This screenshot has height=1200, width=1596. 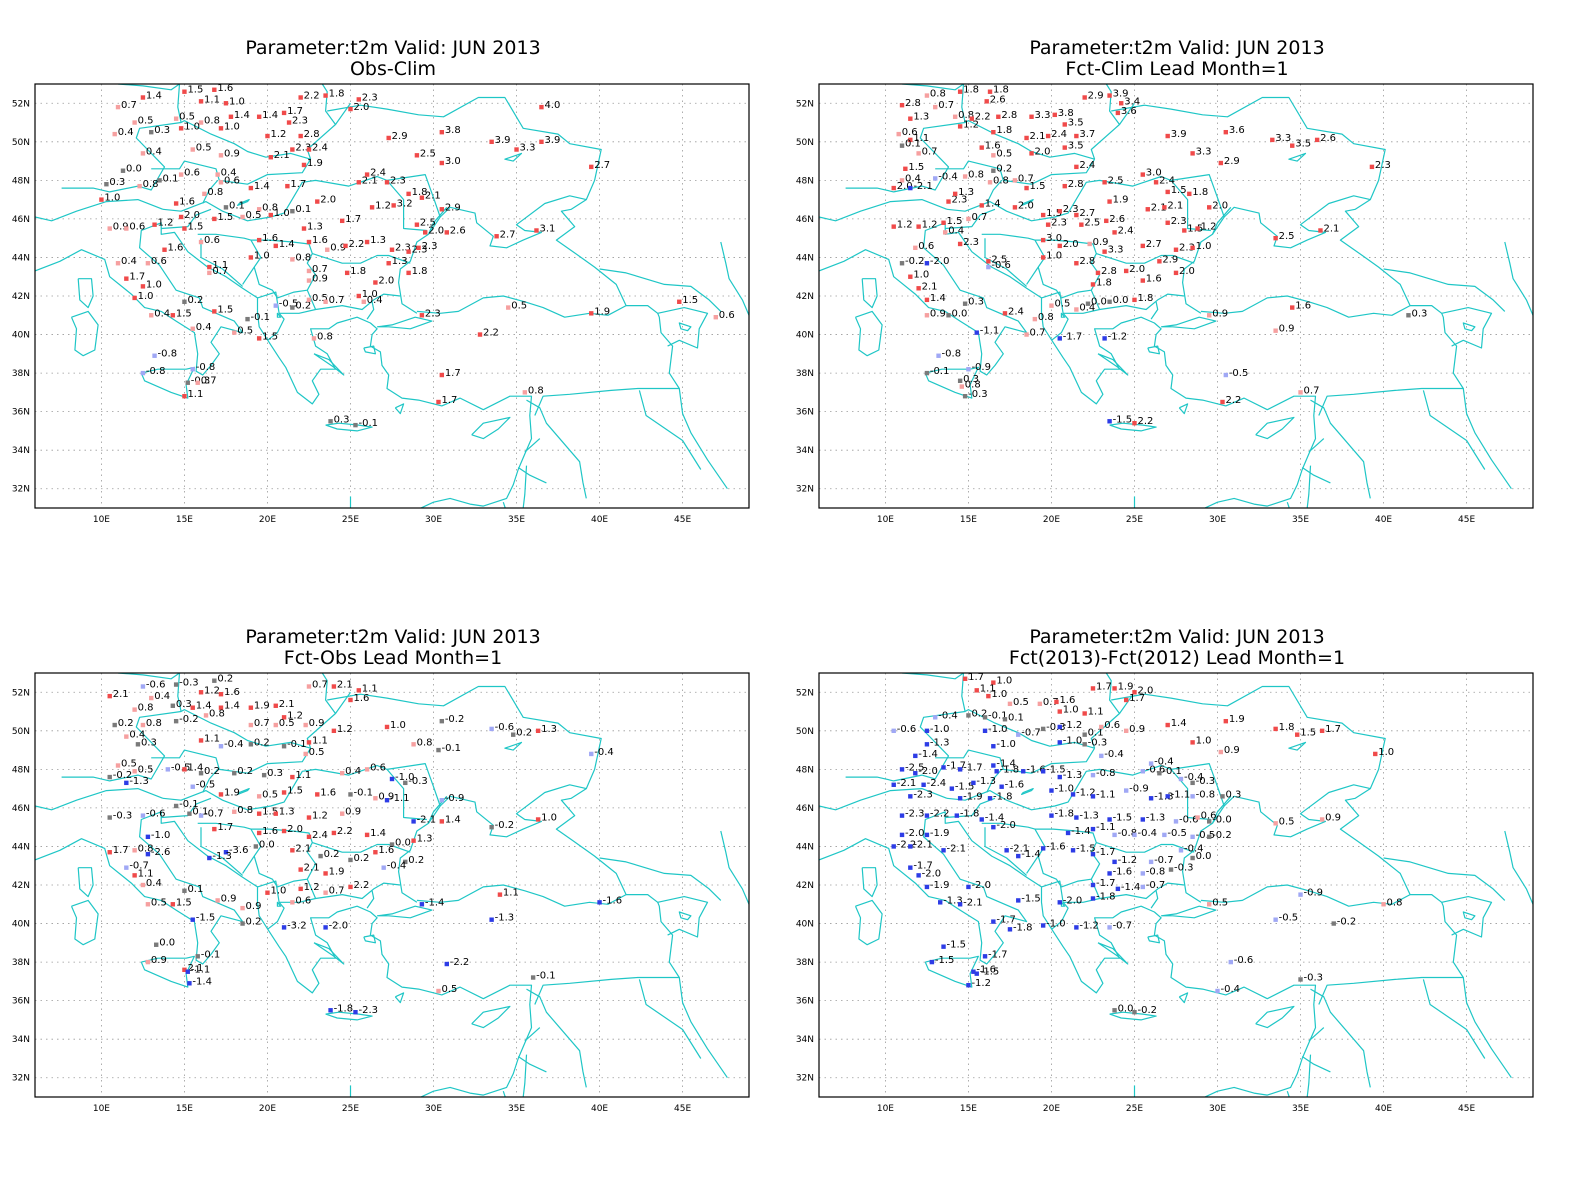 I want to click on station-value: -1.0, so click(x=1006, y=744).